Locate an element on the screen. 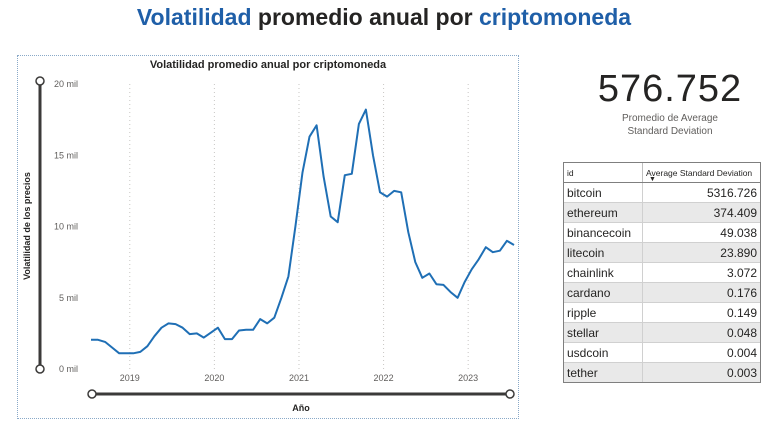 The height and width of the screenshot is (426, 768). table-row: cardano 0.176 is located at coordinates (662, 292).